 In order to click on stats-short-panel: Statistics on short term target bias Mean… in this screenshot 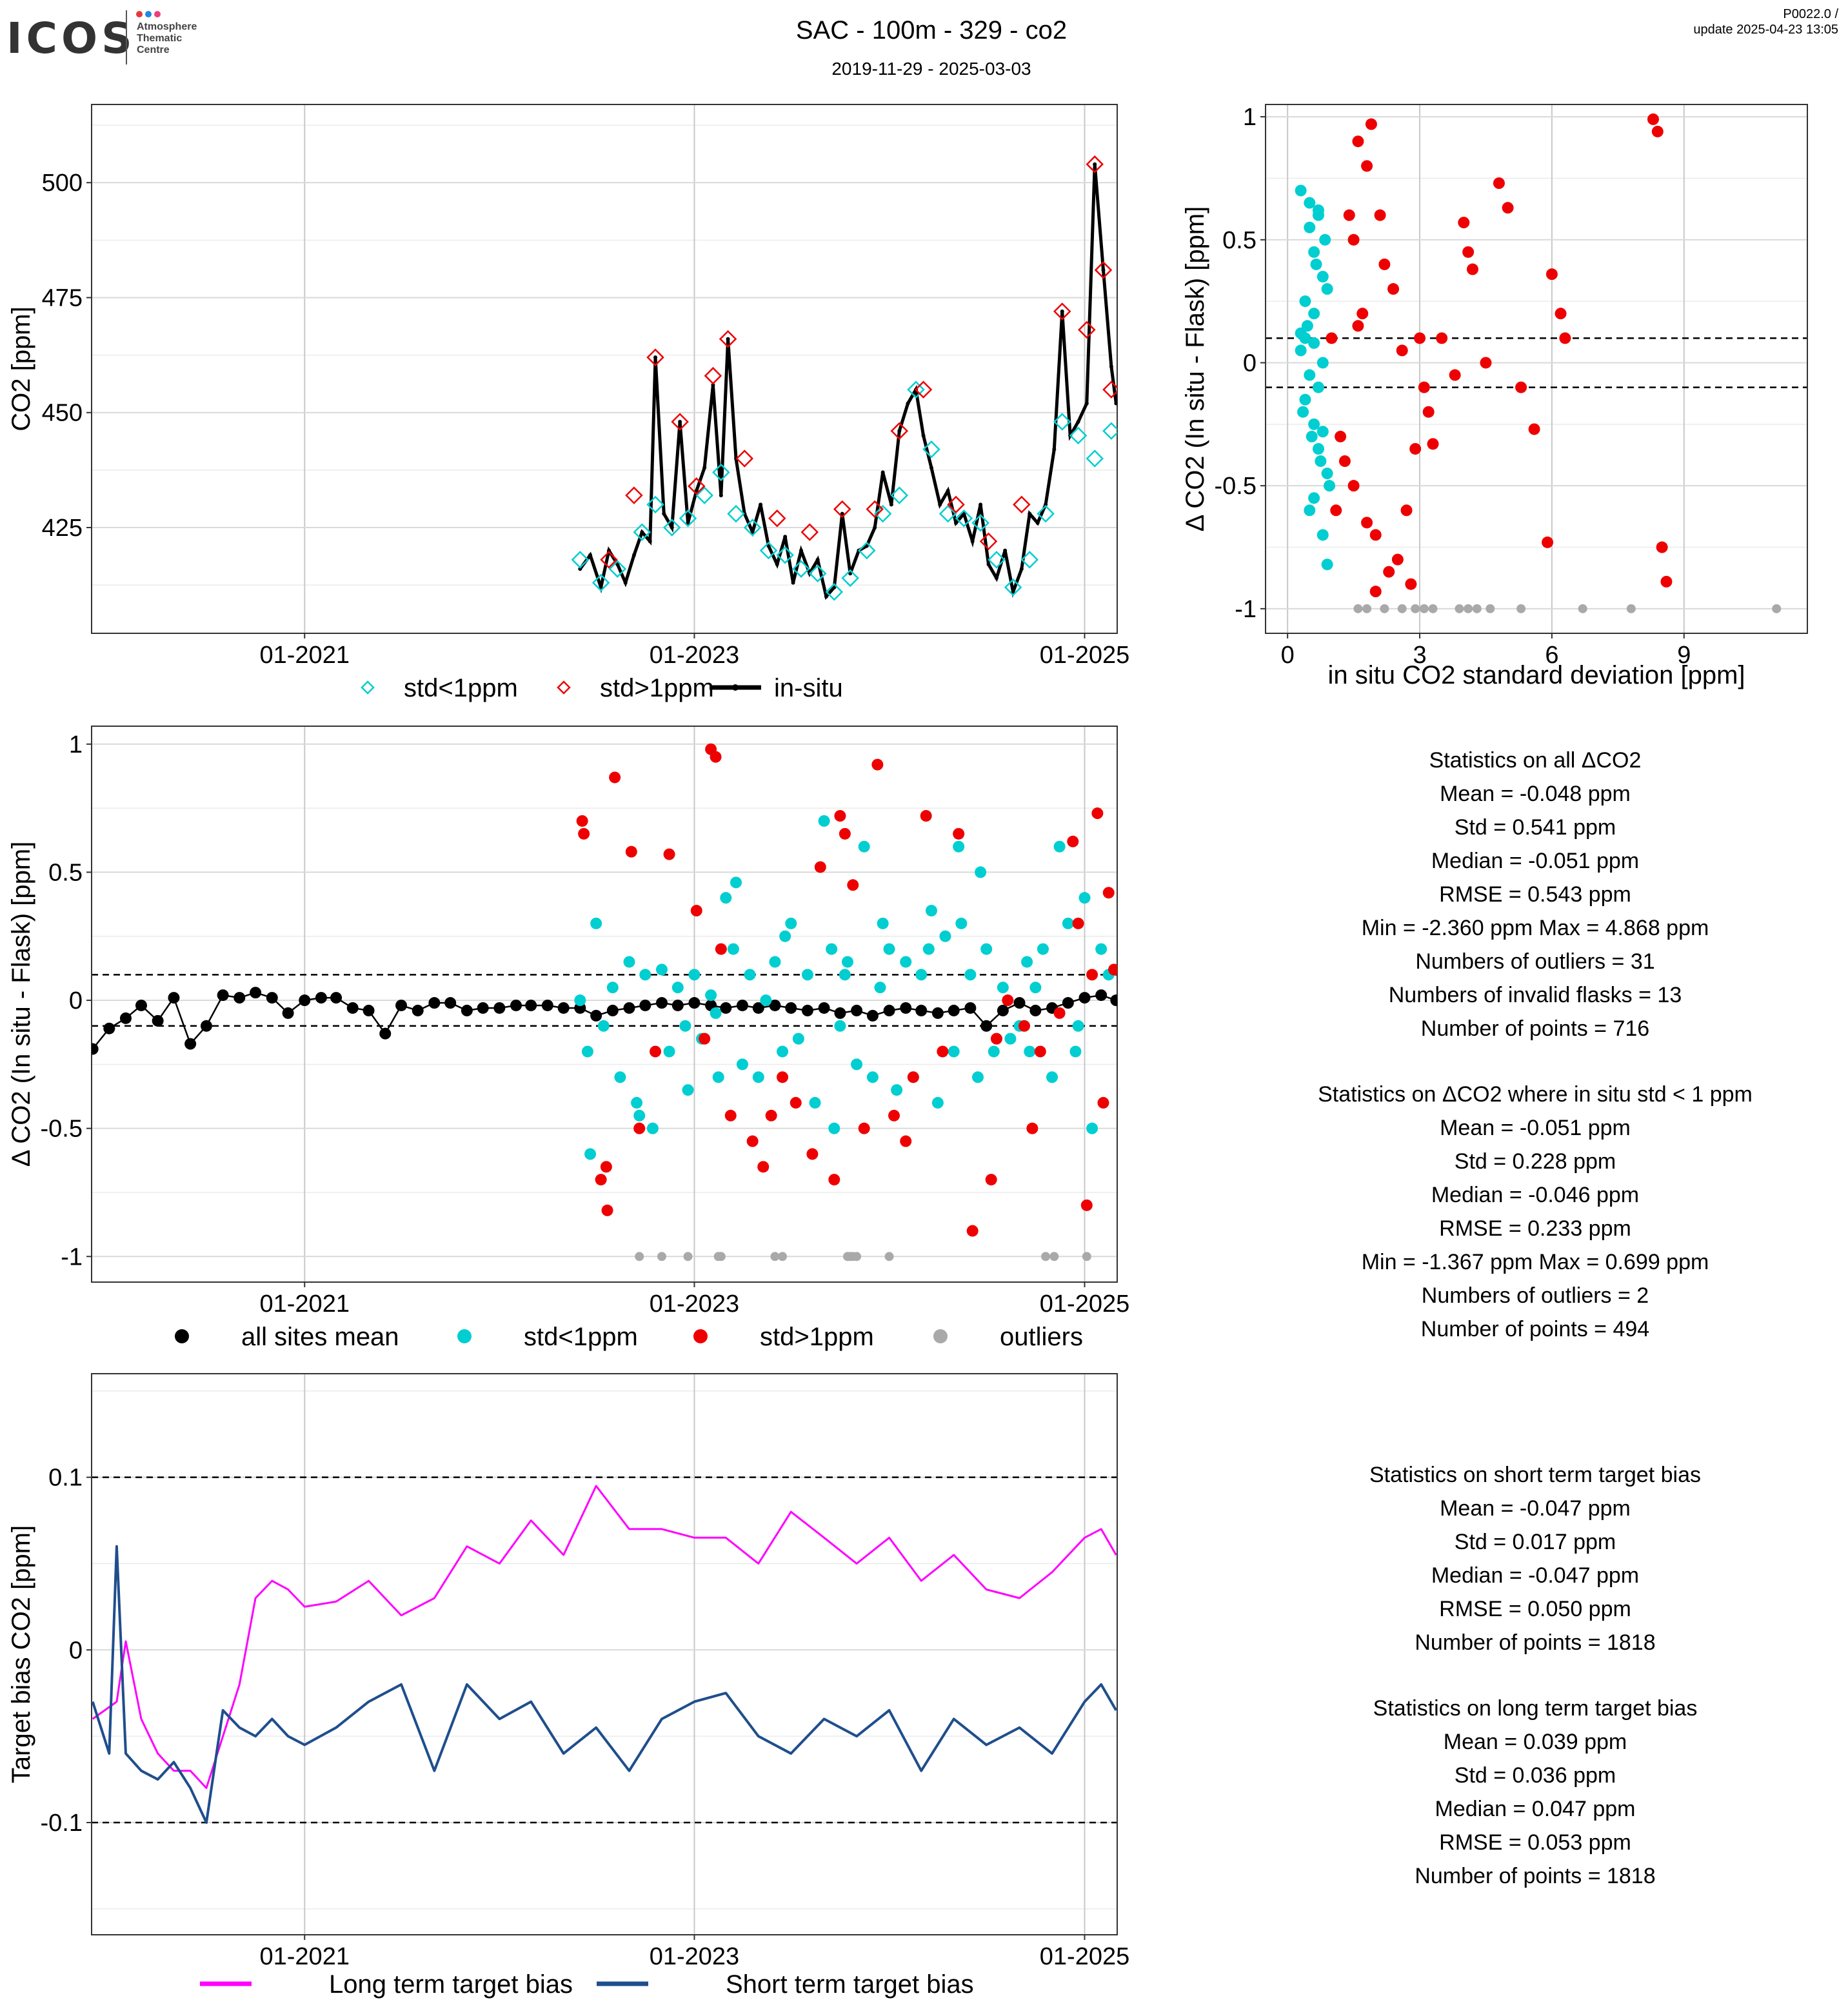, I will do `click(1535, 1559)`.